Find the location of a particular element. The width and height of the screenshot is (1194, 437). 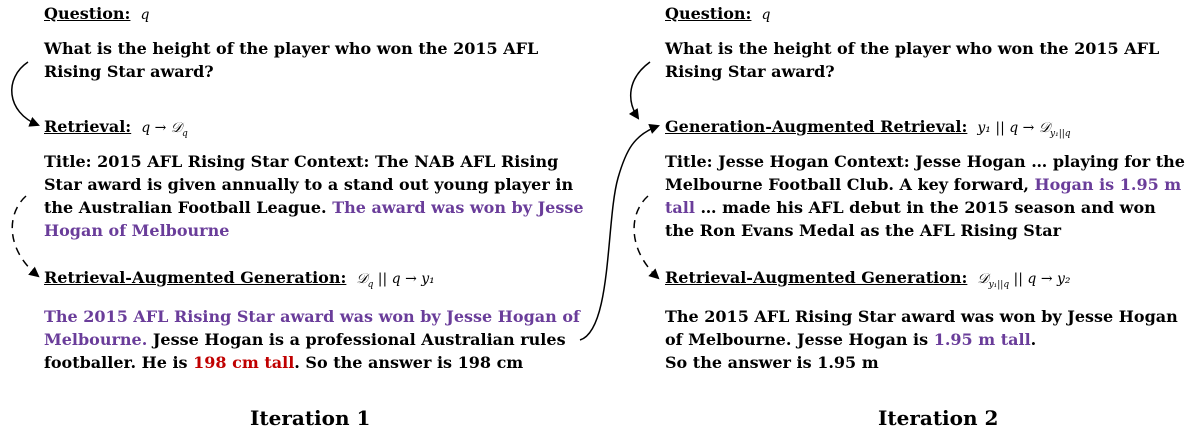

question-heading-2: Question: q is located at coordinates (718, 13).